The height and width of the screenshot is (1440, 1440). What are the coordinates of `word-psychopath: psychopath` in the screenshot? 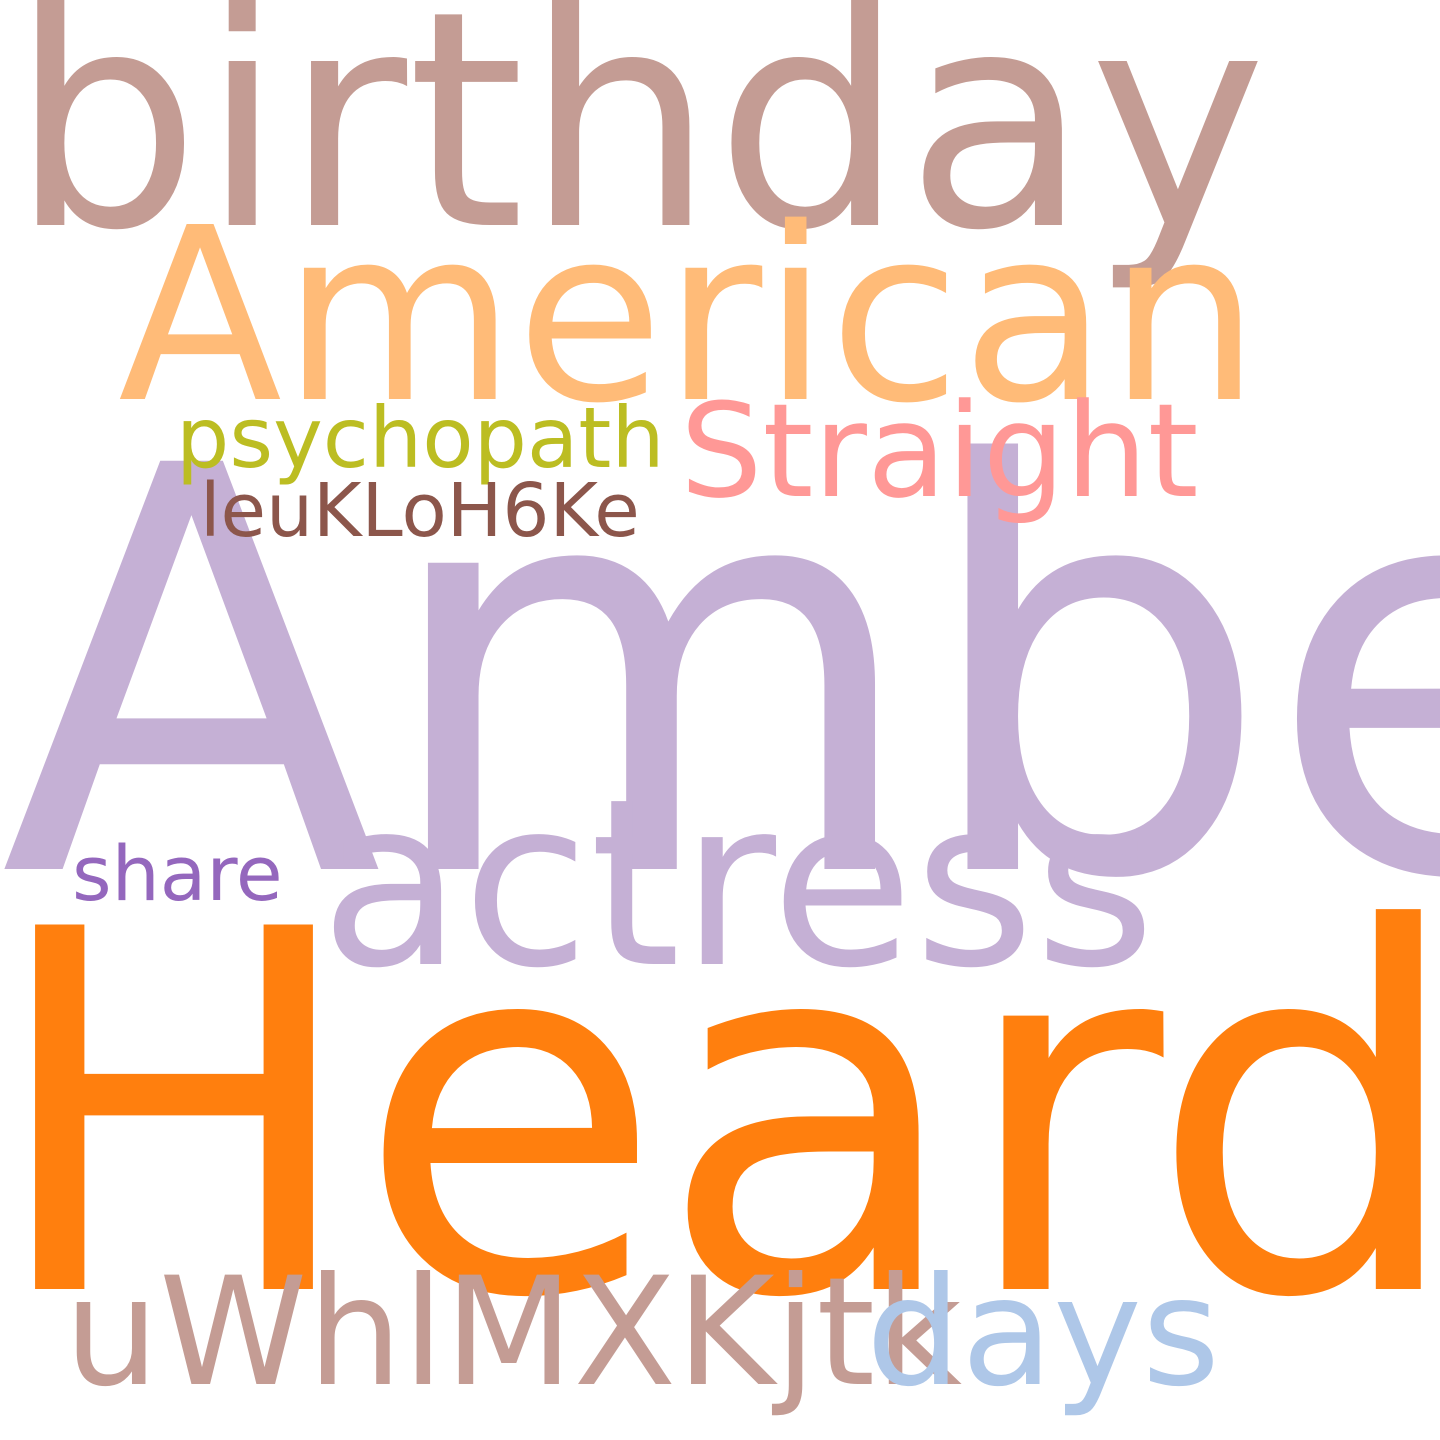 It's located at (420, 438).